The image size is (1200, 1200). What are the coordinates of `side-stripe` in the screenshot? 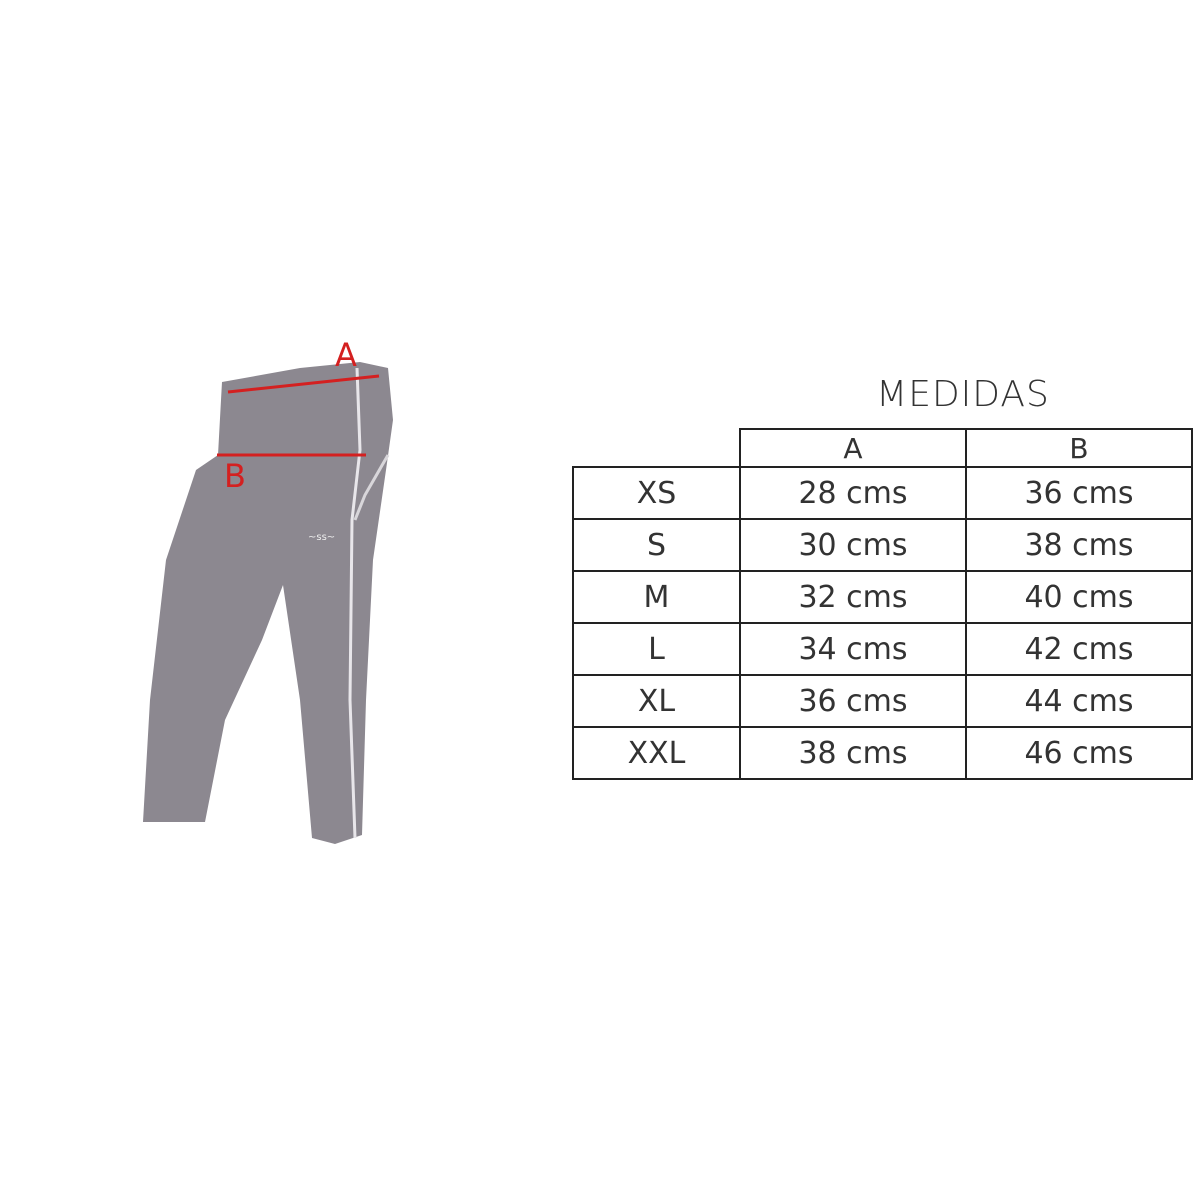 It's located at (355, 603).